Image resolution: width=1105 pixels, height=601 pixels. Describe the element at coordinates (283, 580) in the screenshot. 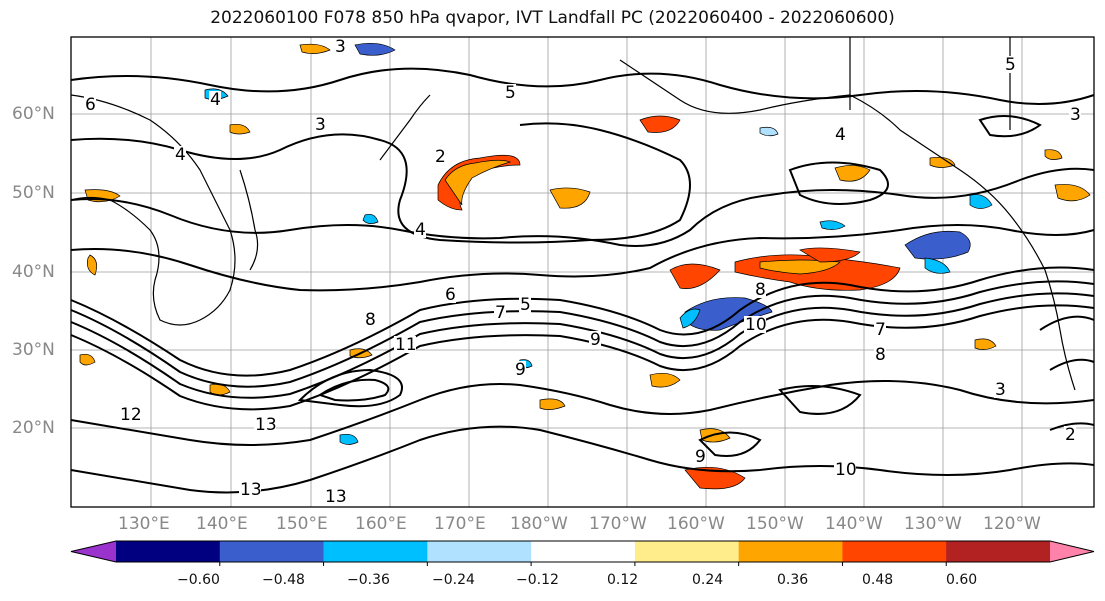

I see `colorbar-tick: −0.48` at that location.